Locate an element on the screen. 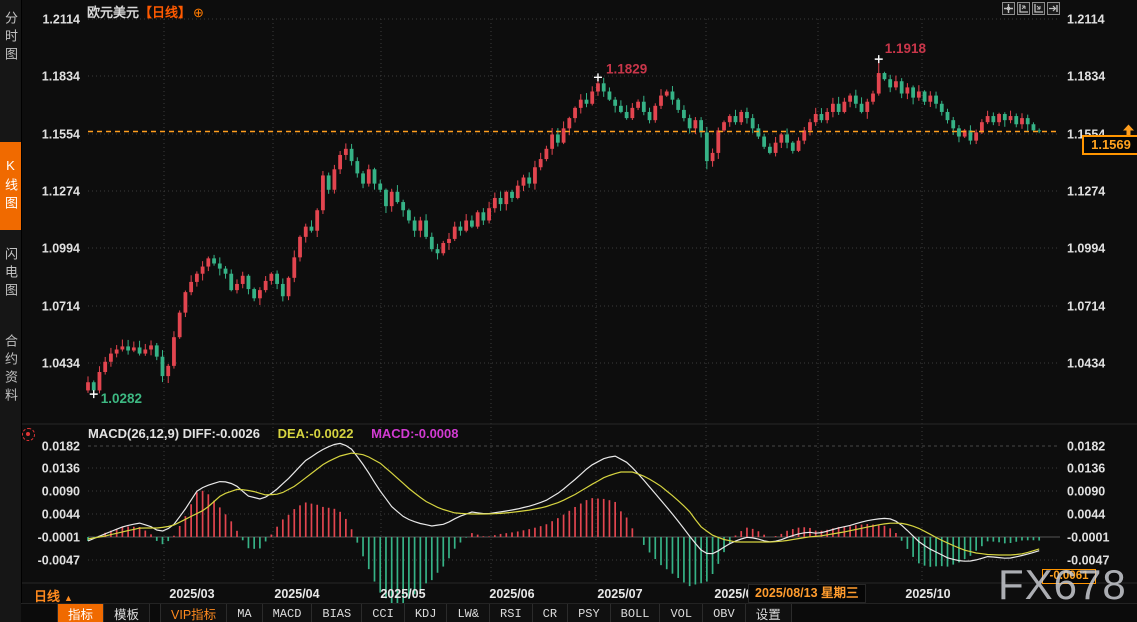  macd-axis-label-right: 0.0182 is located at coordinates (1086, 447).